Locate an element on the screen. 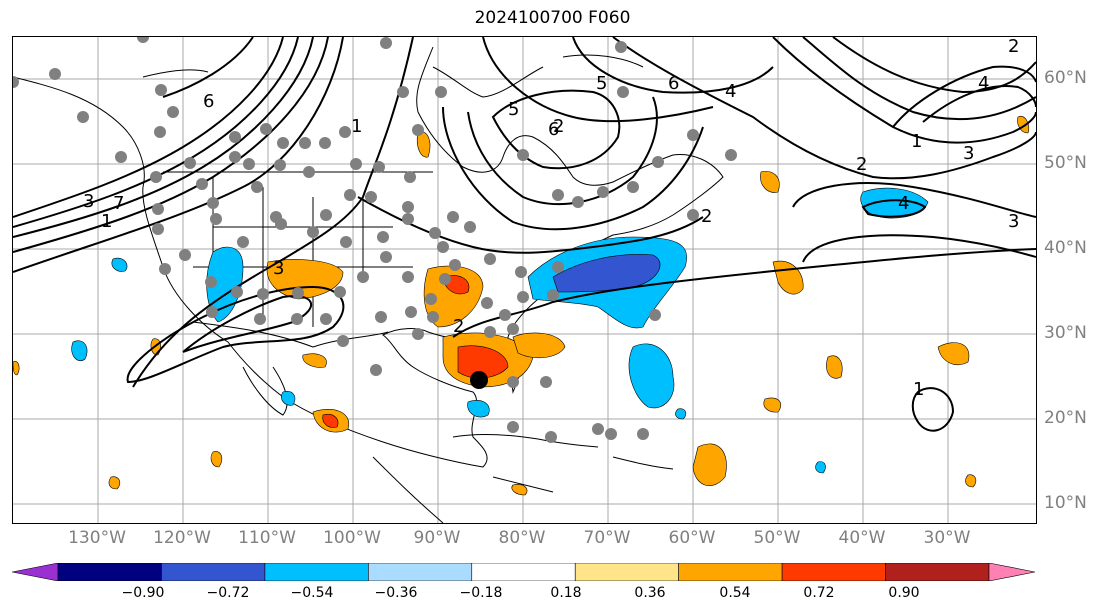 This screenshot has height=615, width=1105. lat-label: 60°N is located at coordinates (1065, 78).